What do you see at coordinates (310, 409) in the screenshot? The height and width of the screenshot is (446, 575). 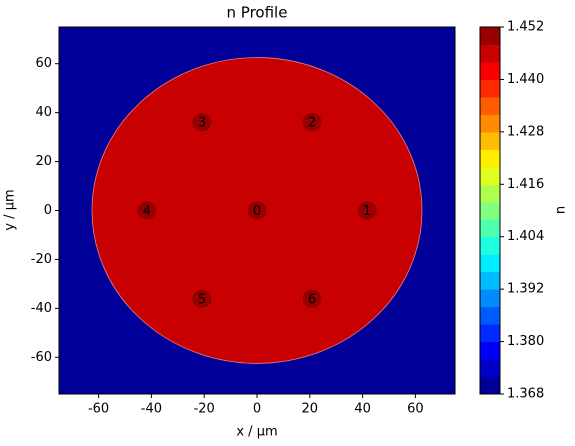 I see `x-tick-label: 20` at bounding box center [310, 409].